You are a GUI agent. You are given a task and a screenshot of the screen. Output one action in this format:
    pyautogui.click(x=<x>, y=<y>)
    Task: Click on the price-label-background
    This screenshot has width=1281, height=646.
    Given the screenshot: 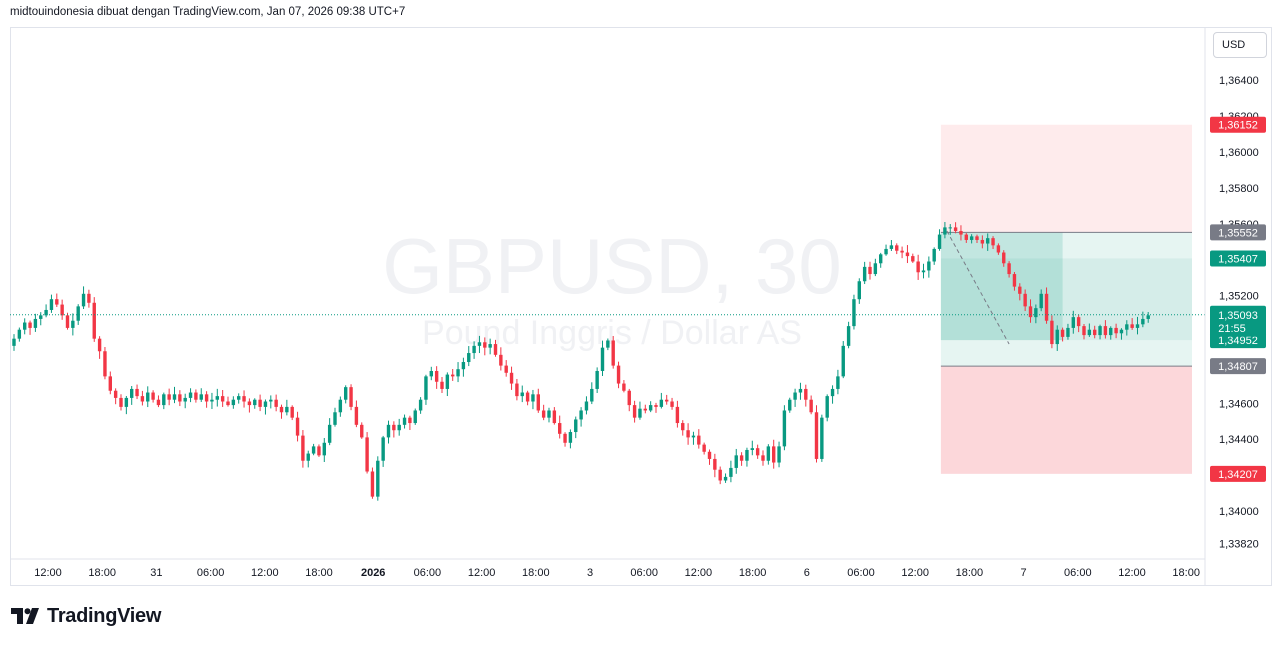 What is the action you would take?
    pyautogui.click(x=1238, y=366)
    